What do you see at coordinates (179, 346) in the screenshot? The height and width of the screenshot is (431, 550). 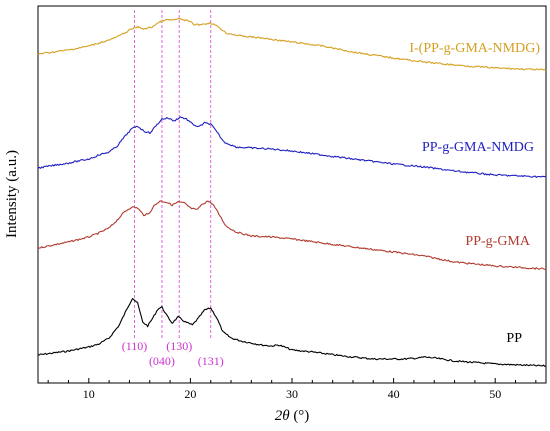 I see `peak-label-130: (130)` at bounding box center [179, 346].